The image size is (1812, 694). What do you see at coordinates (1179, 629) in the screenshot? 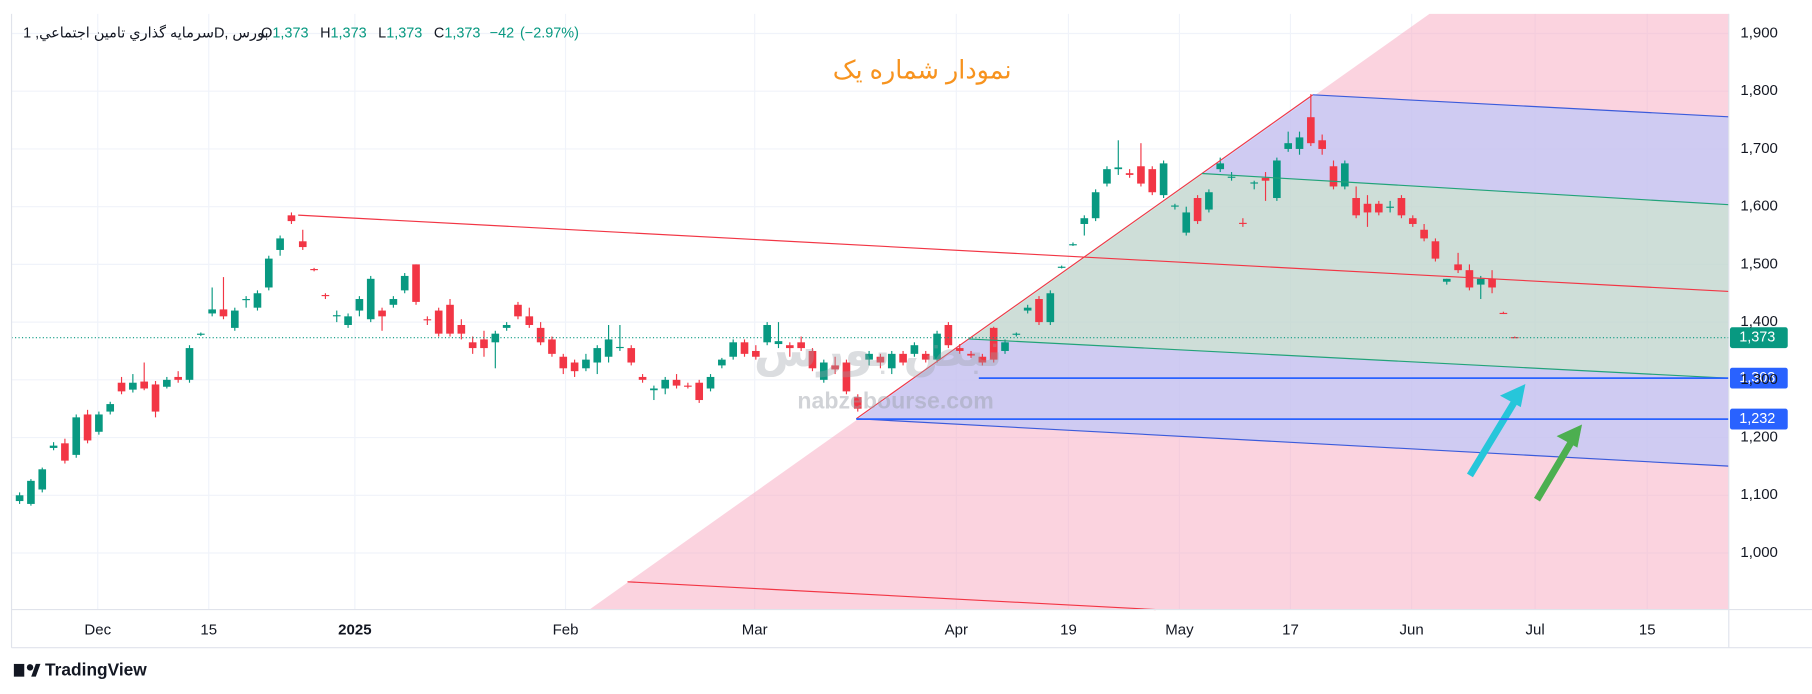
I see `x-tick-label: May` at bounding box center [1179, 629].